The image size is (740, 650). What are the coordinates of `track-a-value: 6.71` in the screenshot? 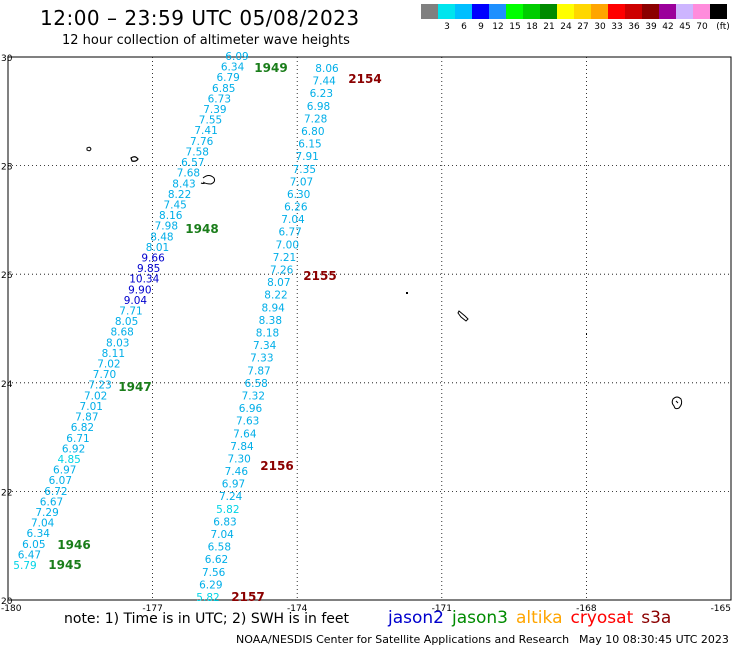 It's located at (77, 439).